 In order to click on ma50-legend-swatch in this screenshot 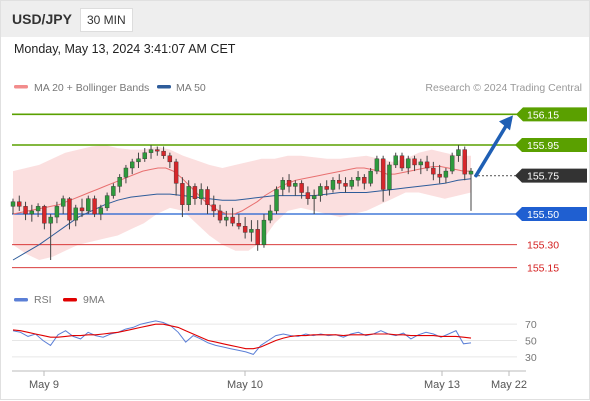, I will do `click(164, 87)`.